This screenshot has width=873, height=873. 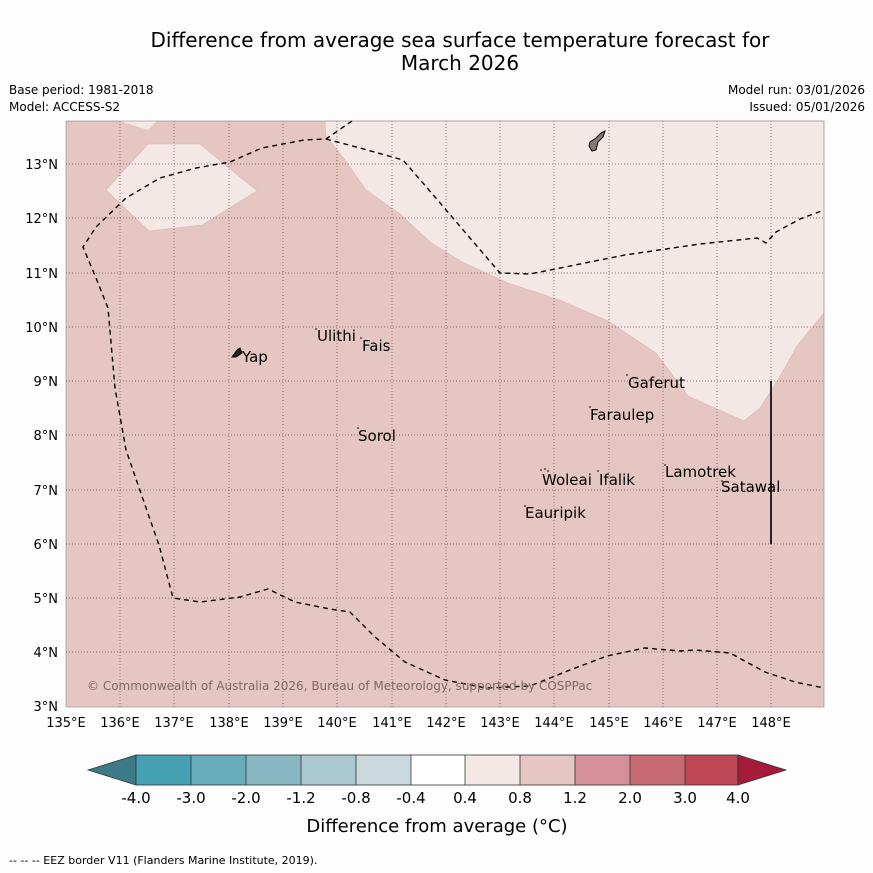 What do you see at coordinates (377, 436) in the screenshot?
I see `place-label-sorol: Sorol` at bounding box center [377, 436].